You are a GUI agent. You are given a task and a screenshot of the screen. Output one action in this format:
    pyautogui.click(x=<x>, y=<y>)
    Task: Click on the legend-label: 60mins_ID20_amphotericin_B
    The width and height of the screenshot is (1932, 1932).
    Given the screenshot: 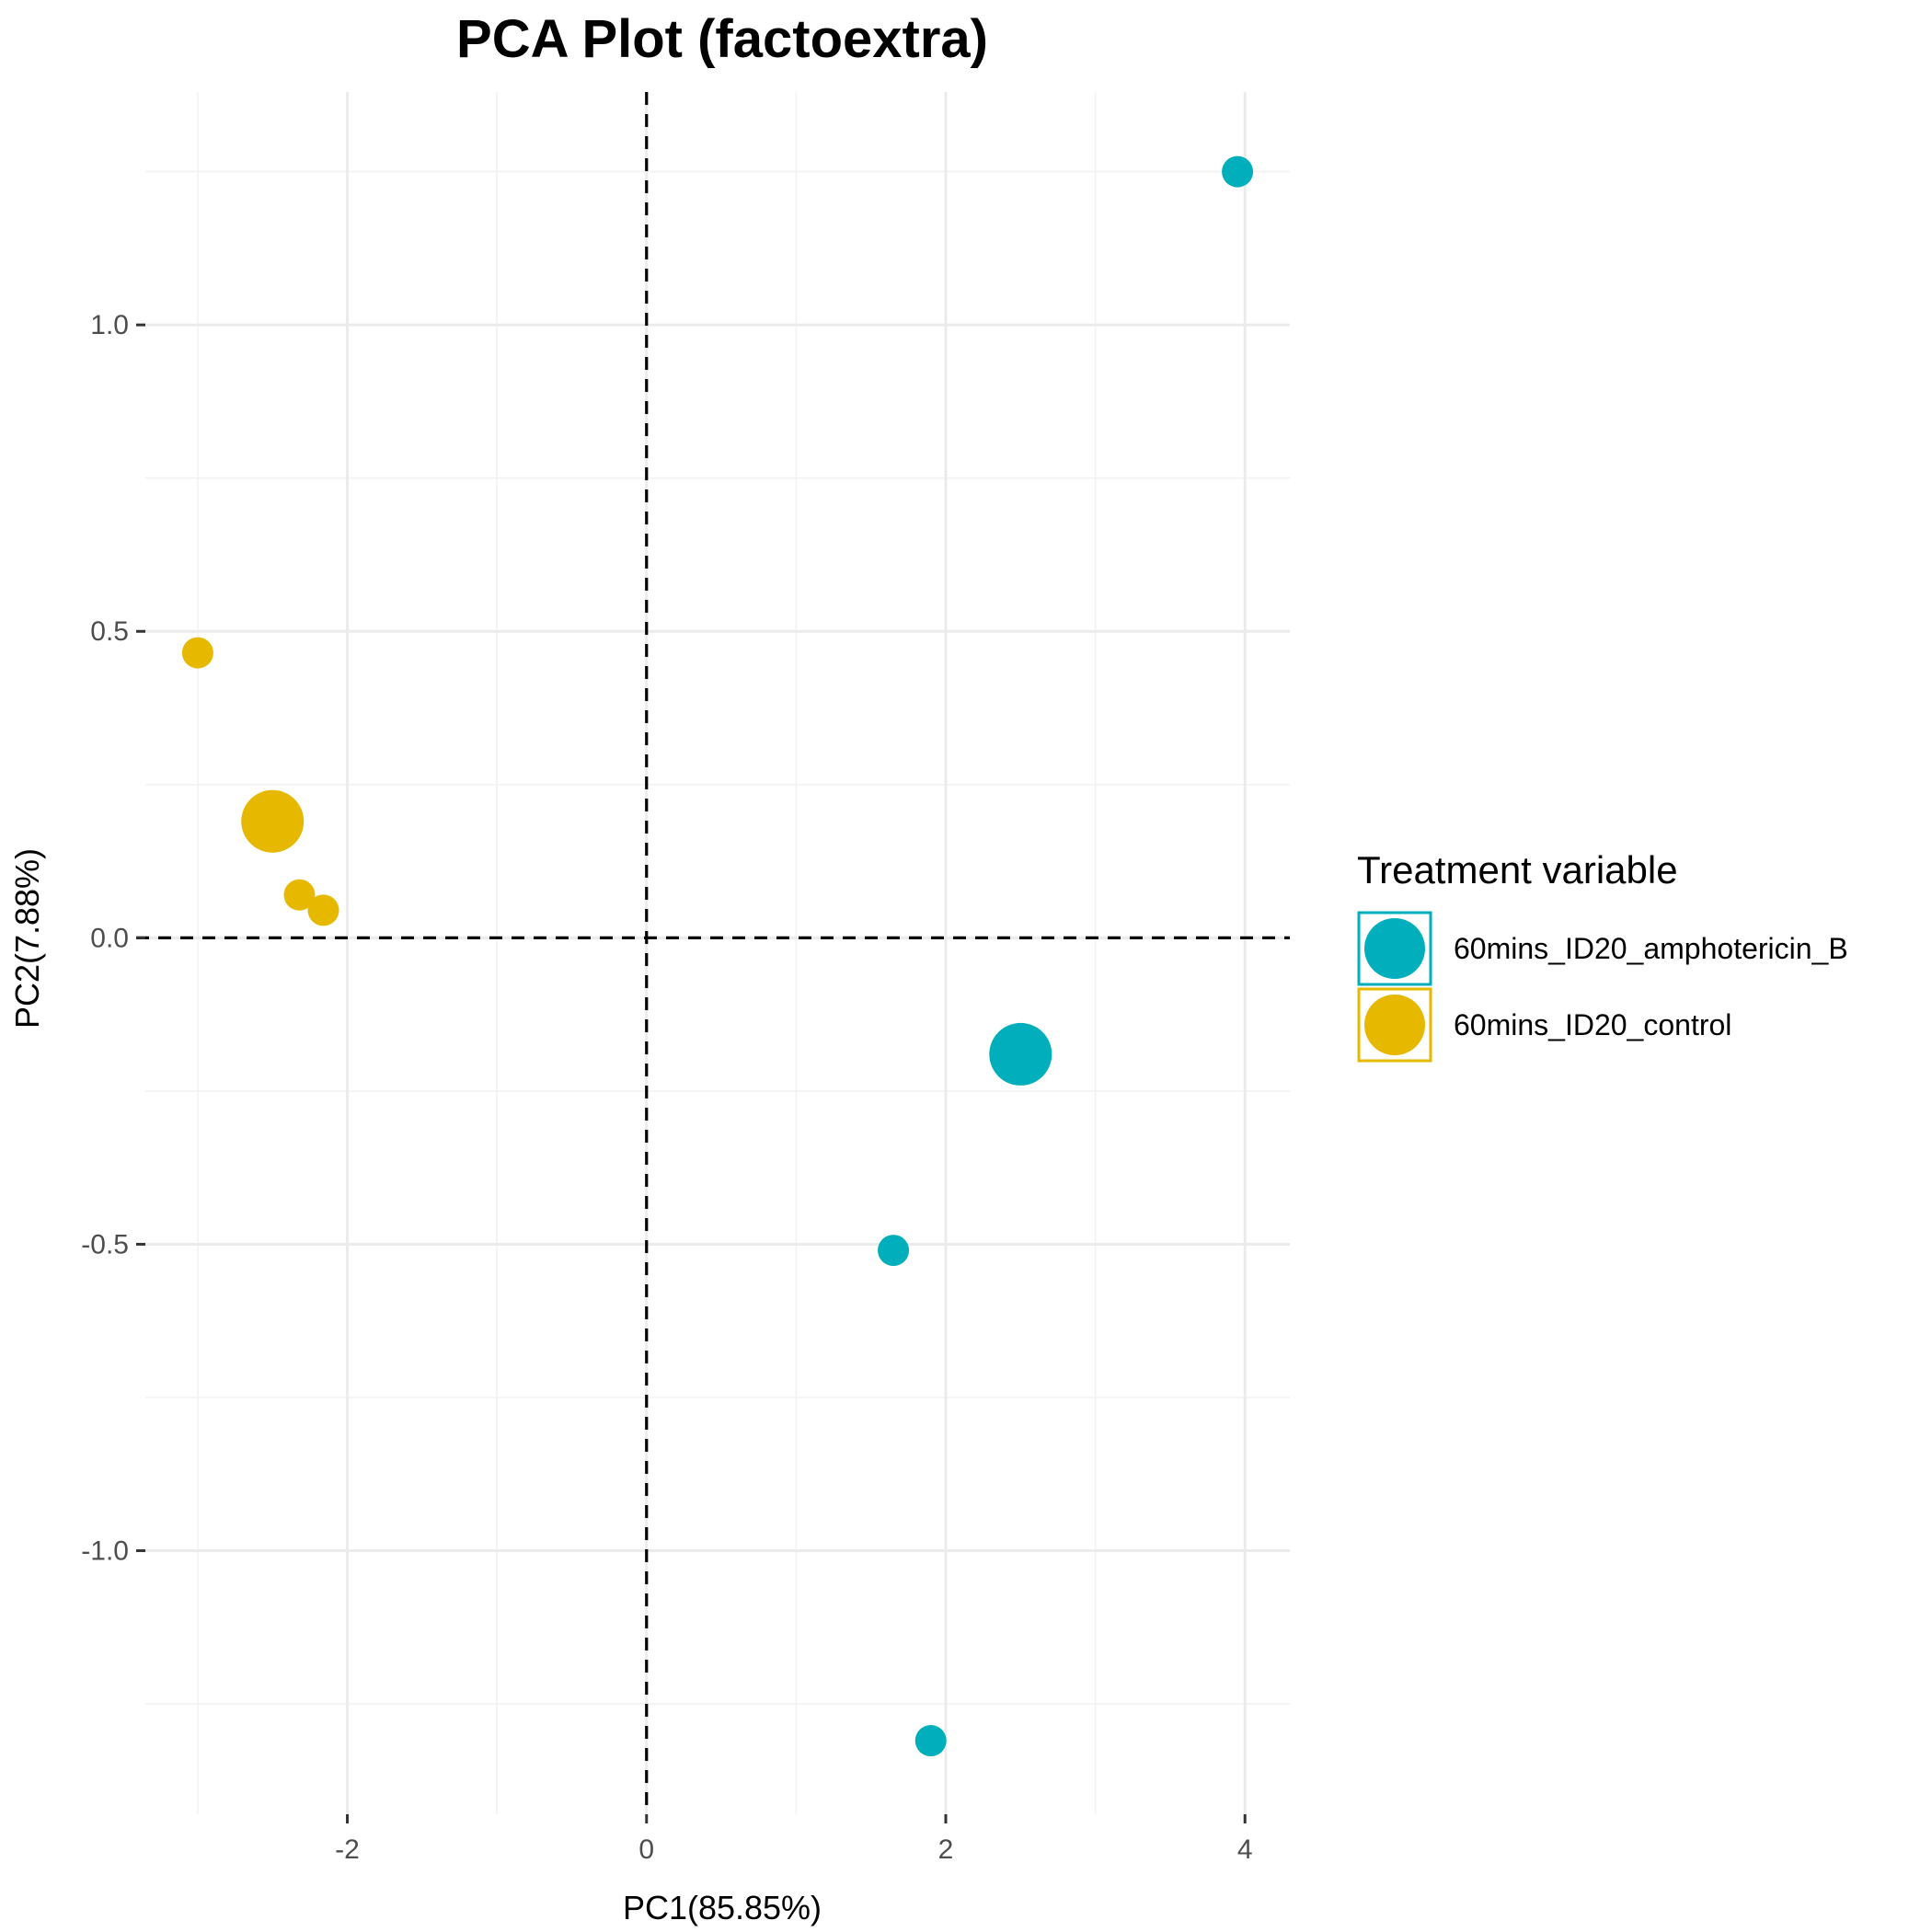 What is the action you would take?
    pyautogui.click(x=1651, y=949)
    